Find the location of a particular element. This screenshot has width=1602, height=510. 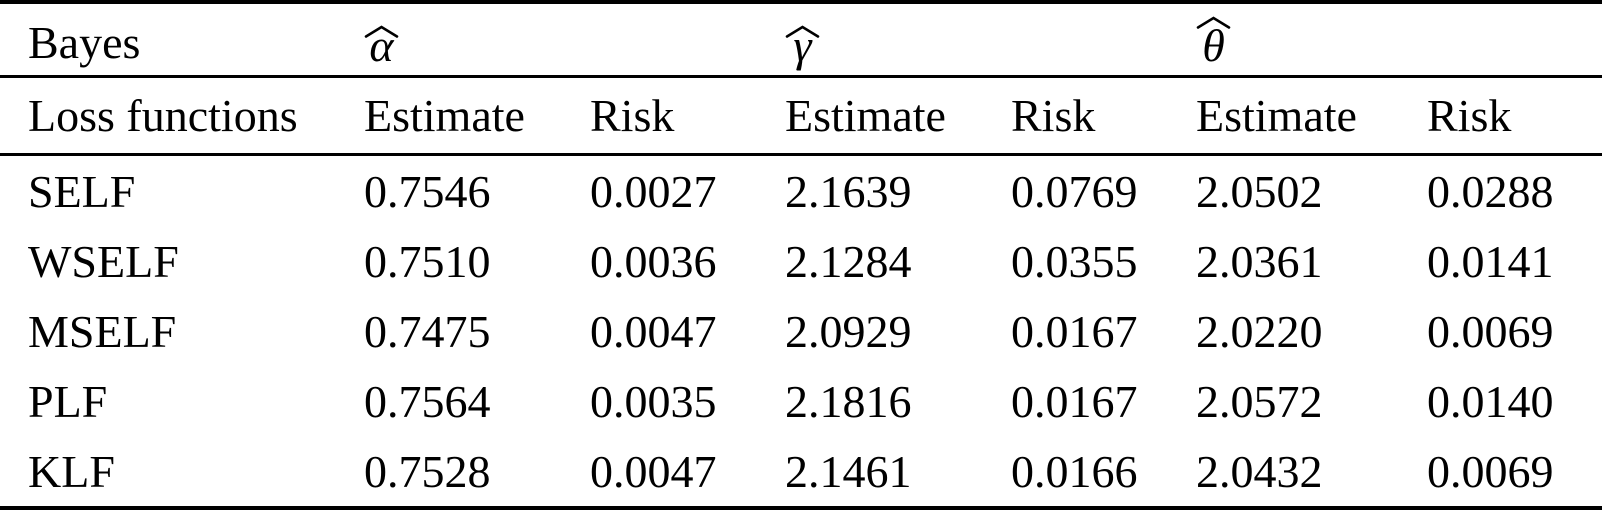

cell-value: 0.0769 is located at coordinates (1074, 191).